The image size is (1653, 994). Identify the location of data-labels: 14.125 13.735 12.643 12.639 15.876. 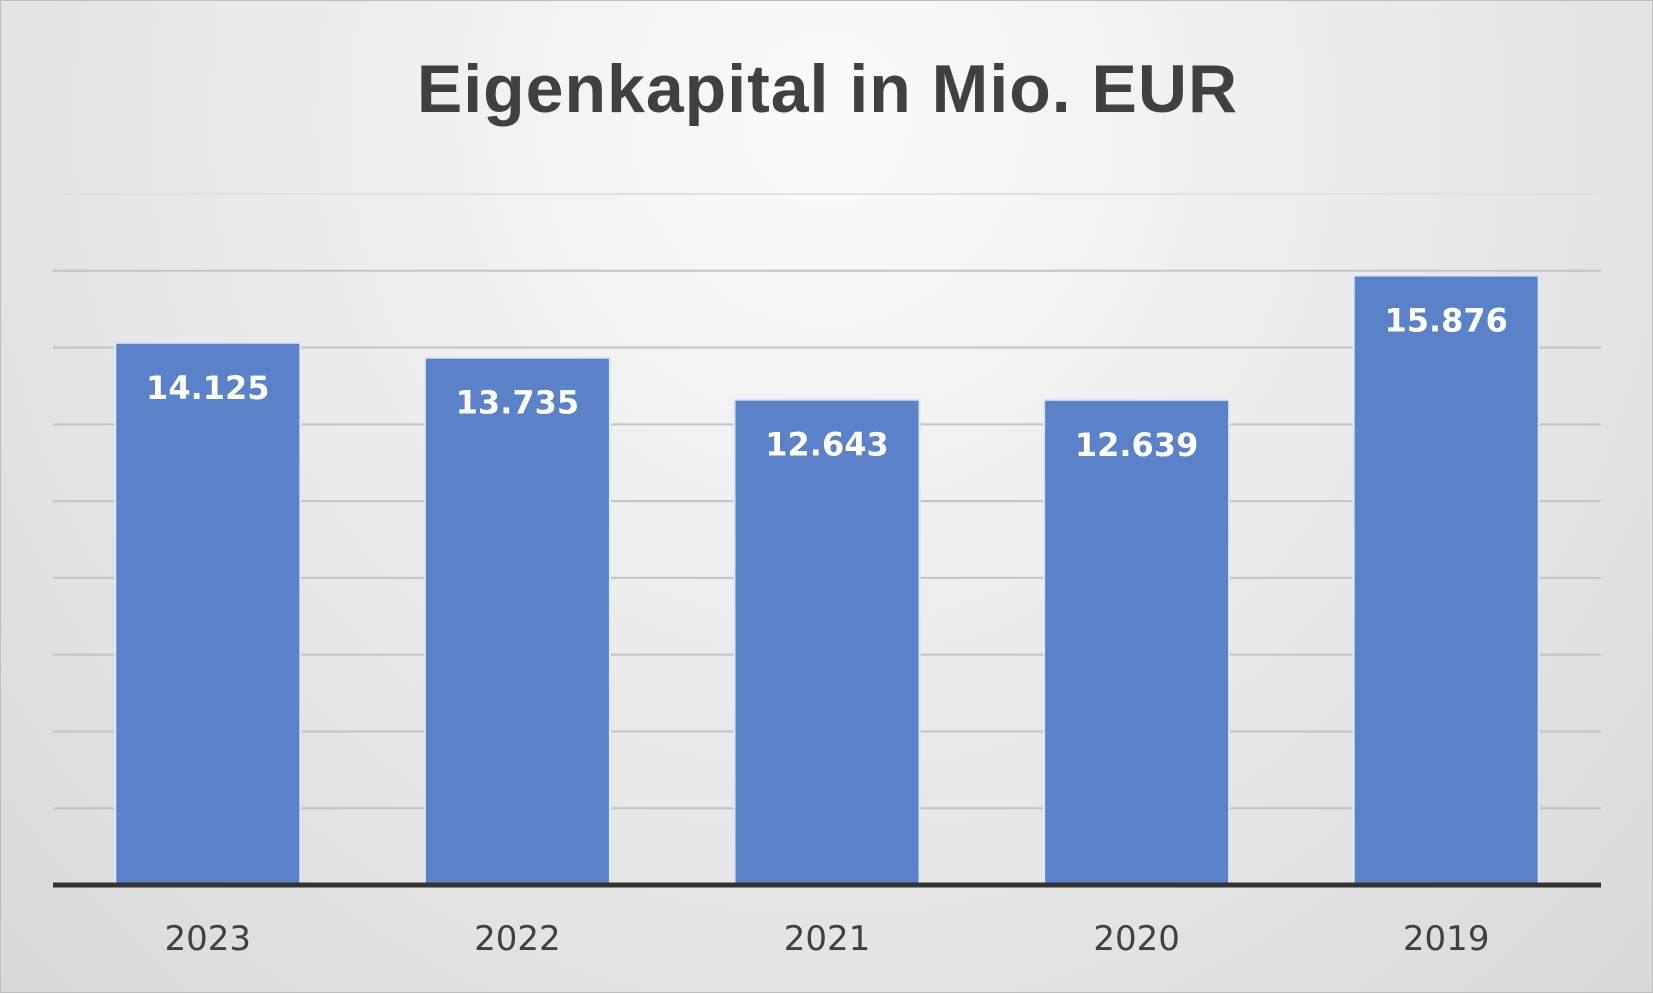
(827, 383).